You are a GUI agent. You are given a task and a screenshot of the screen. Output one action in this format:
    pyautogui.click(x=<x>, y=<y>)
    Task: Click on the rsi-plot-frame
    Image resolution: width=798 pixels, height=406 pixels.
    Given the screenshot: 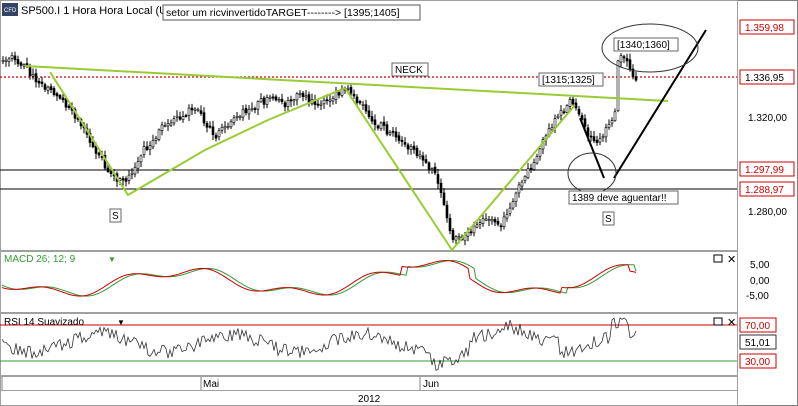 What is the action you would take?
    pyautogui.click(x=369, y=344)
    